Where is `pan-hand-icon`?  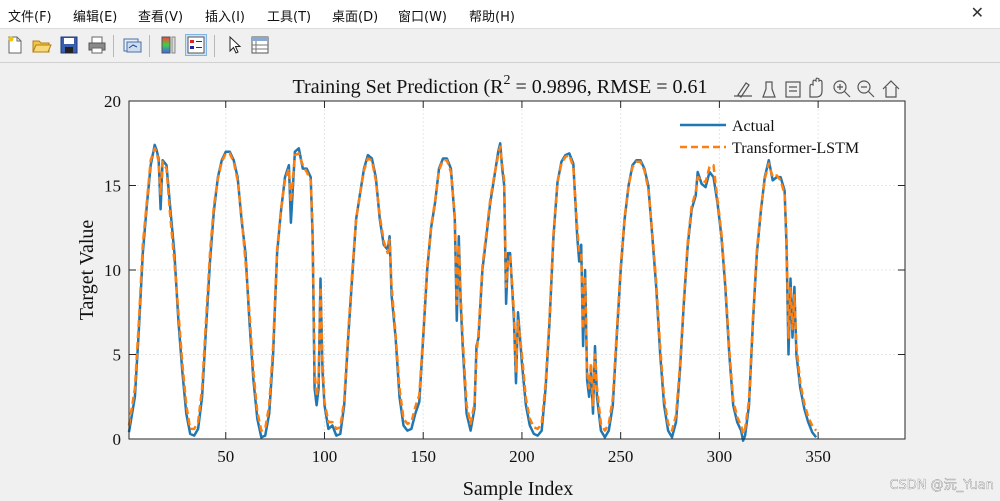 pan-hand-icon is located at coordinates (816, 87).